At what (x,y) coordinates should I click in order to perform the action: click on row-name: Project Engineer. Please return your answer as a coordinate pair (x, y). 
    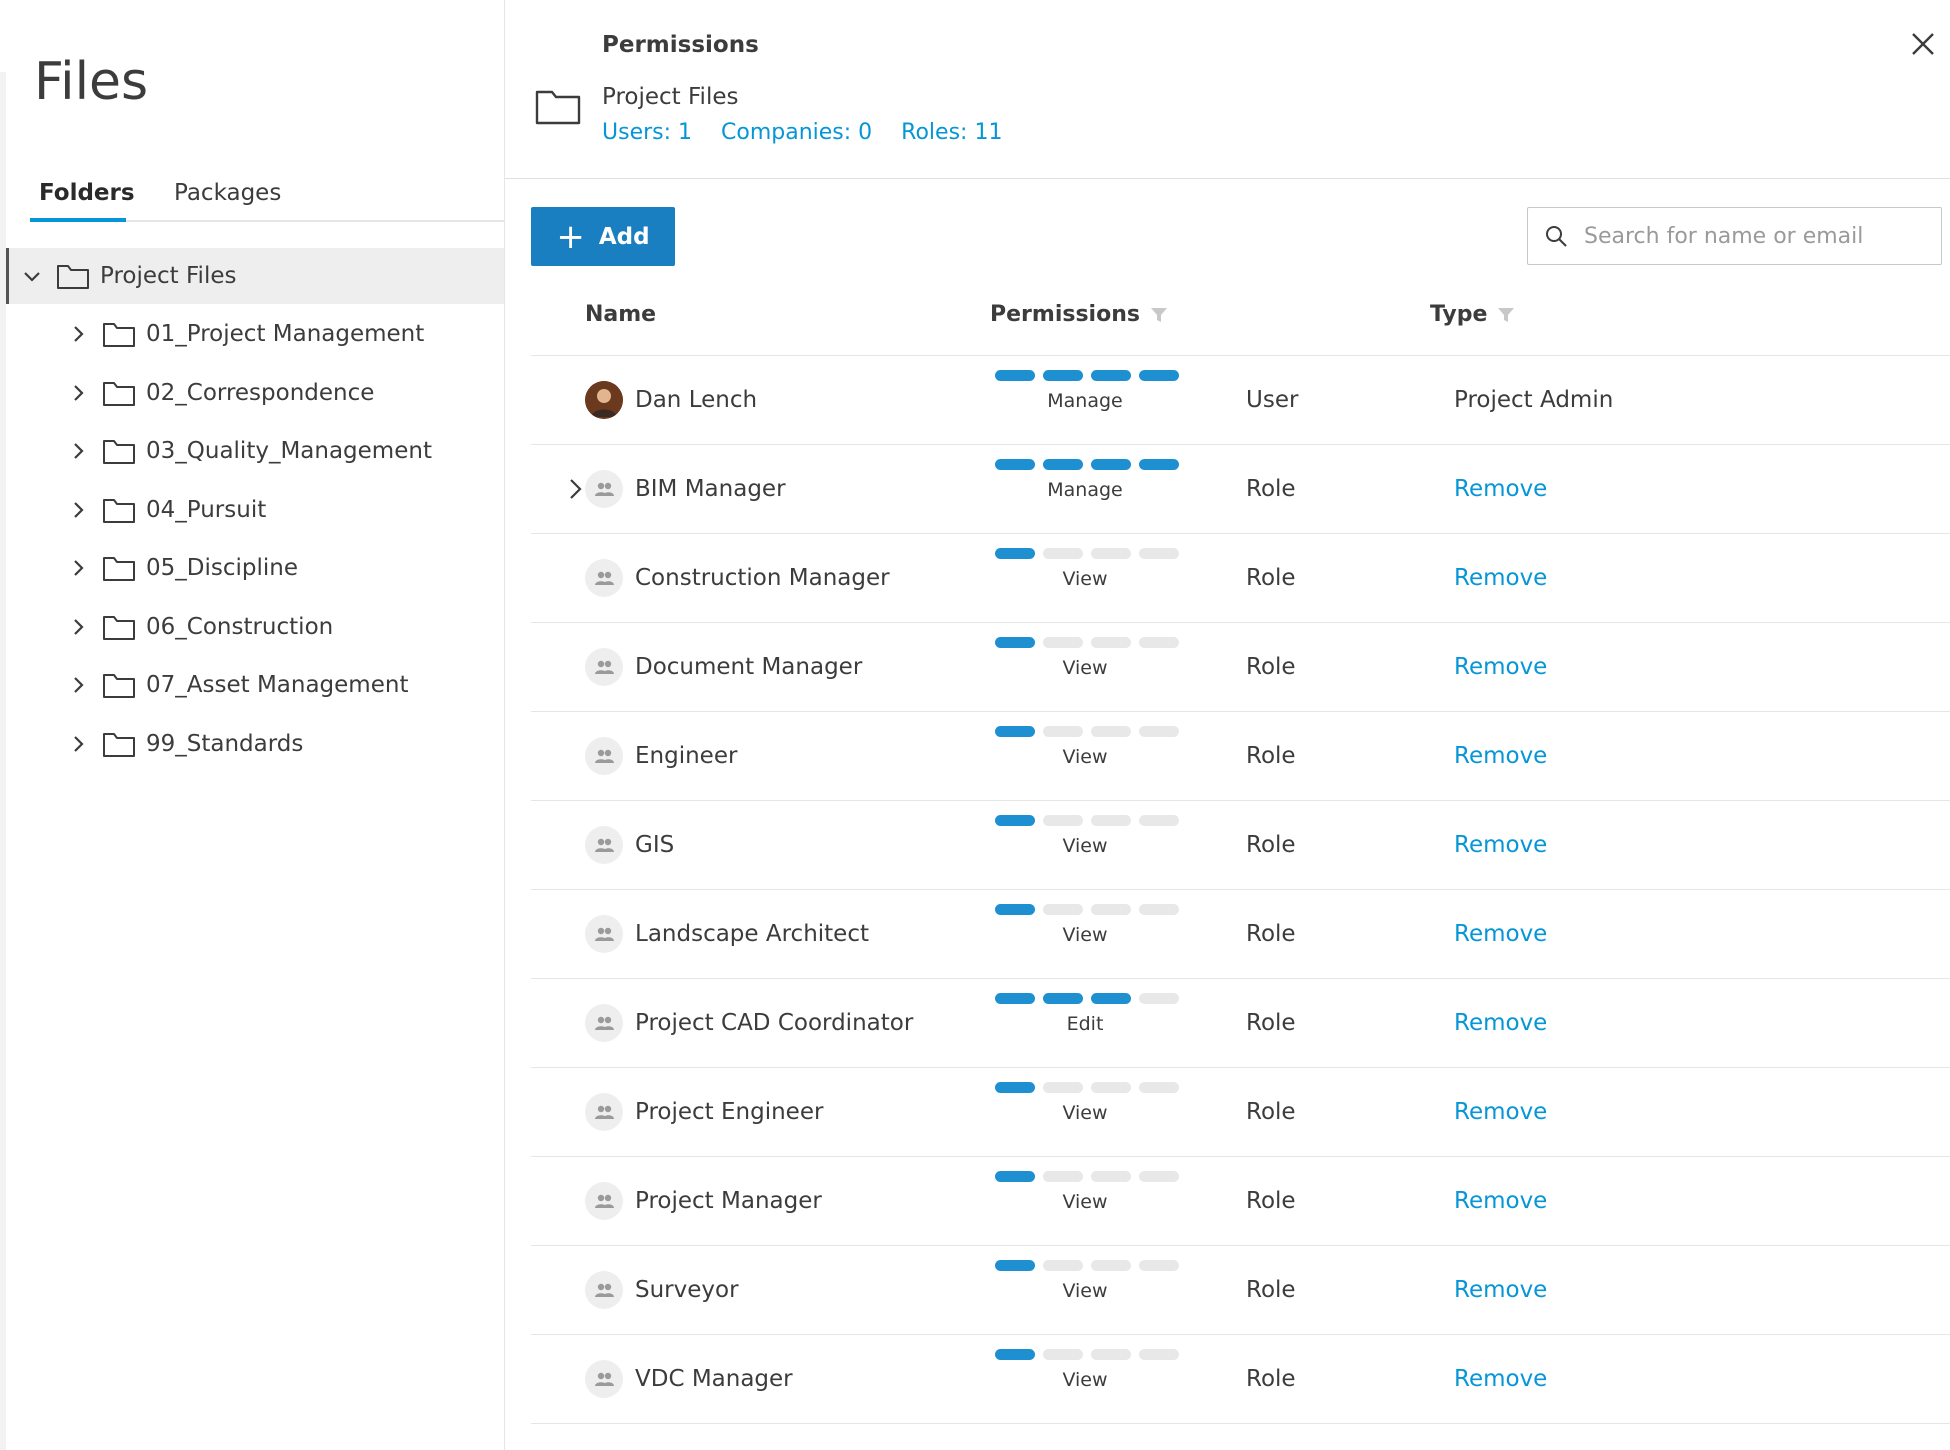
    Looking at the image, I should click on (729, 1112).